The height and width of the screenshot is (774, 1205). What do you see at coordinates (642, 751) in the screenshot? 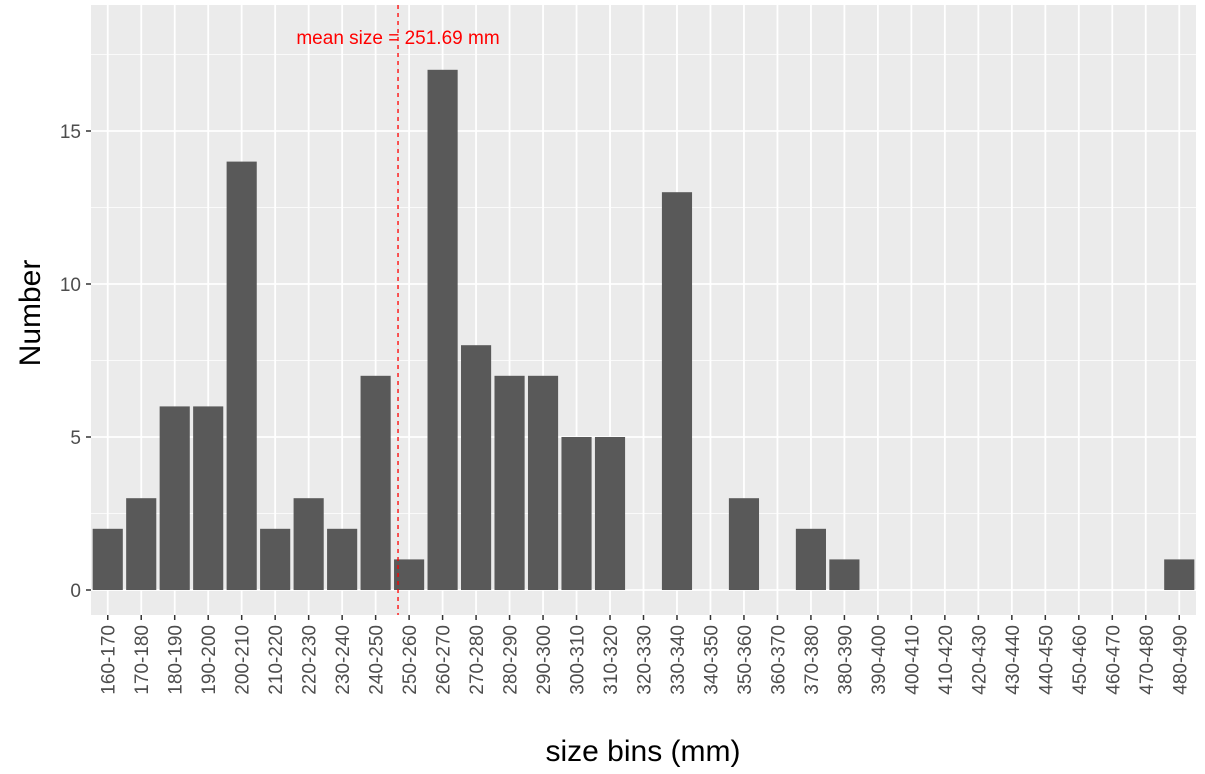
I see `x-axis-title: size bins (mm)` at bounding box center [642, 751].